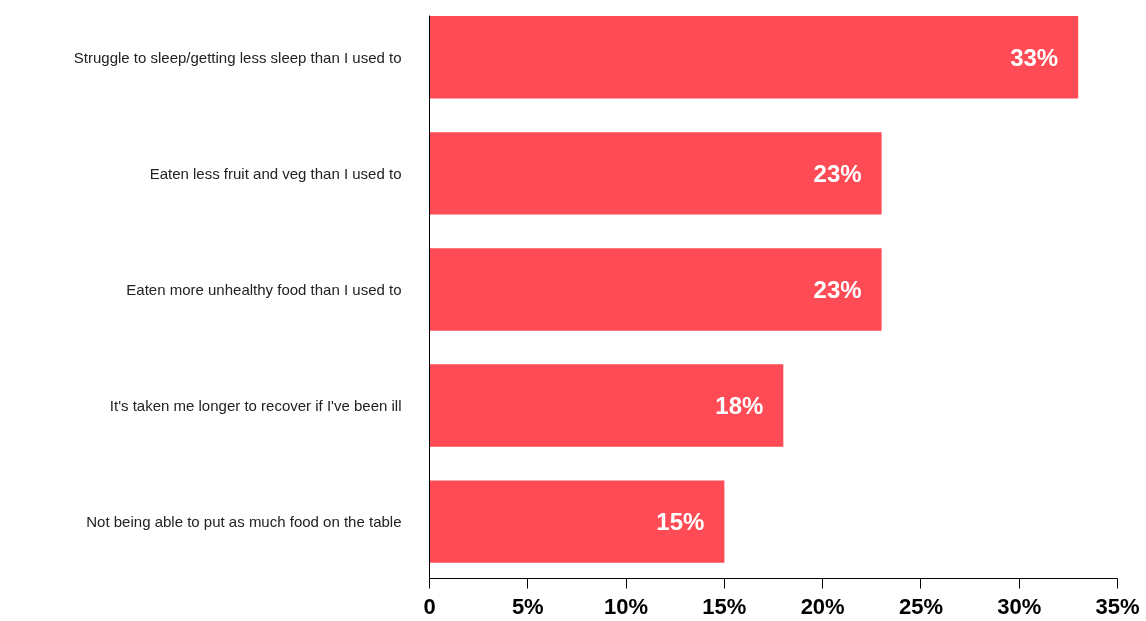  What do you see at coordinates (237, 57) in the screenshot?
I see `y-tick-label: Struggle to sleep/getting less sleep than I used to` at bounding box center [237, 57].